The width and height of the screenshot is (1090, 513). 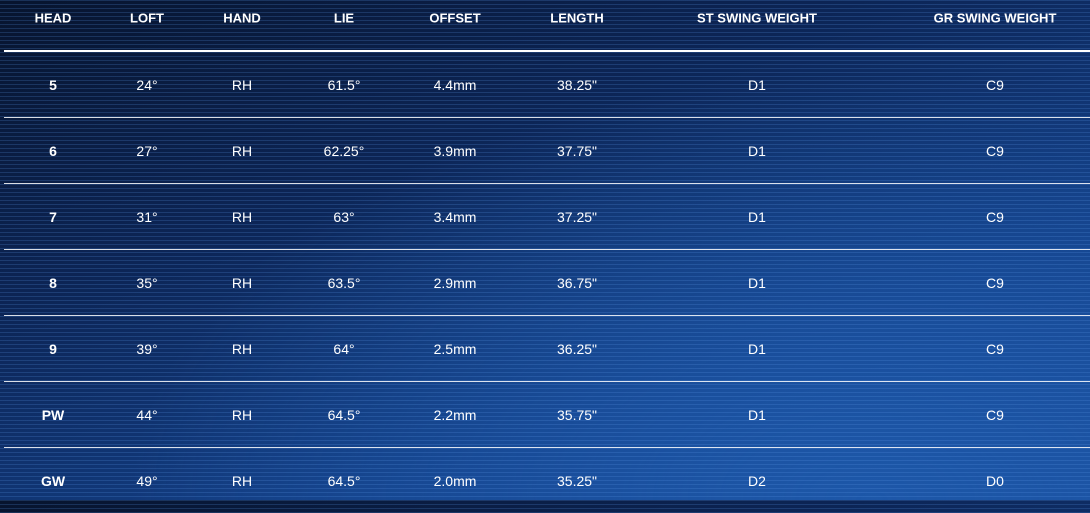 What do you see at coordinates (455, 150) in the screenshot?
I see `cell-offset: 3.9mm` at bounding box center [455, 150].